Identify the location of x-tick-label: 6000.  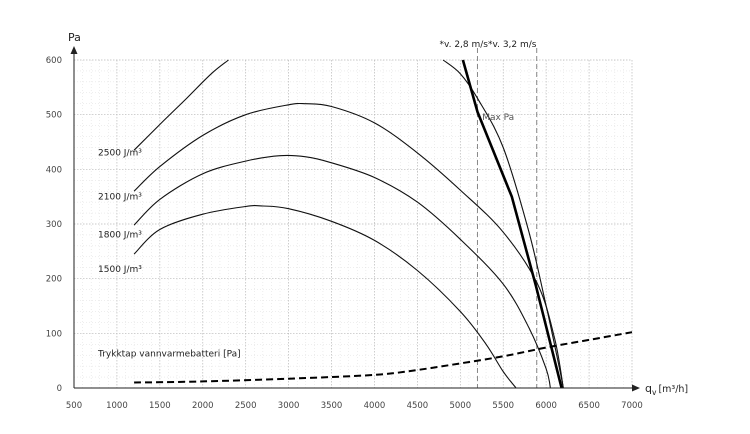
(546, 406).